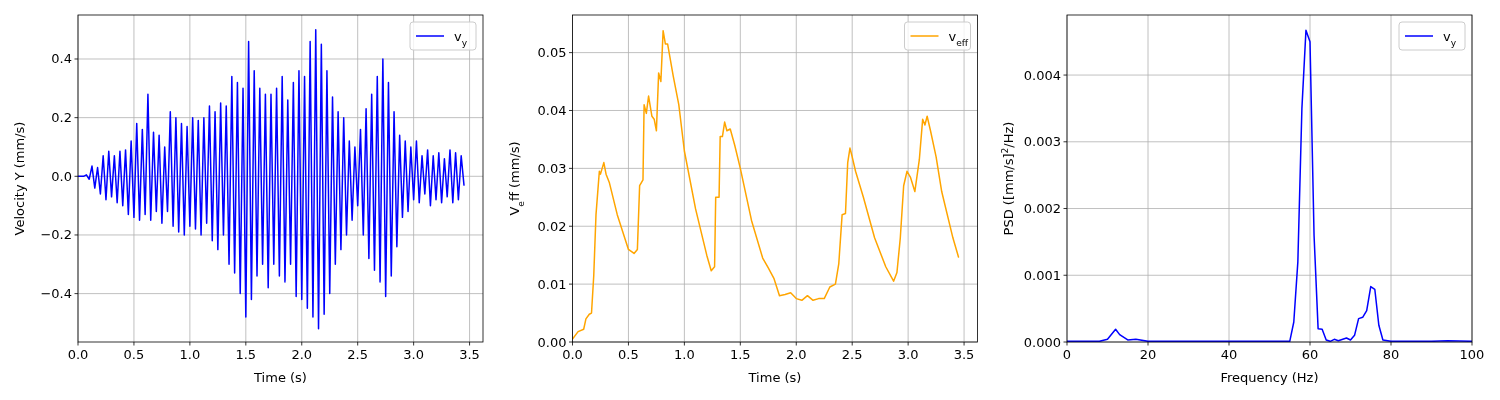 The height and width of the screenshot is (400, 1500). I want to click on y-tick-label: −0.2, so click(56, 235).